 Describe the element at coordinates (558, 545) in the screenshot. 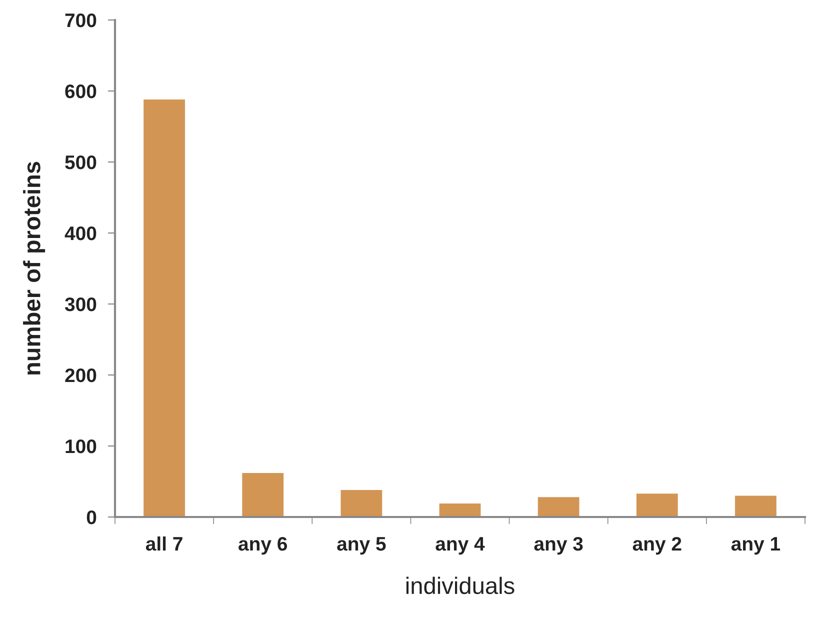

I see `x-tick-label: any 3` at that location.